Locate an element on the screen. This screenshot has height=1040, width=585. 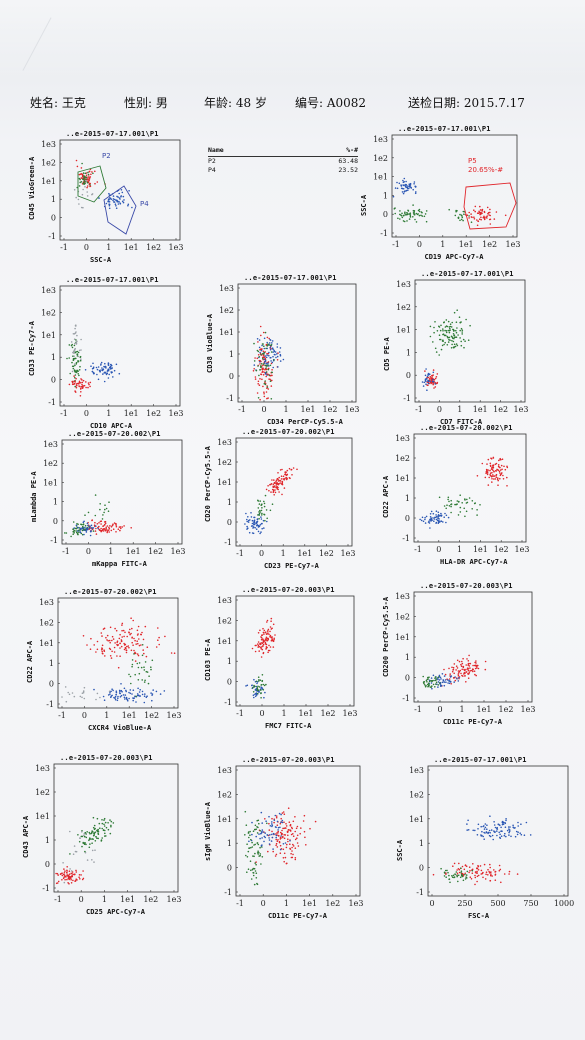
gate-p2-label: P2 is located at coordinates (106, 156).